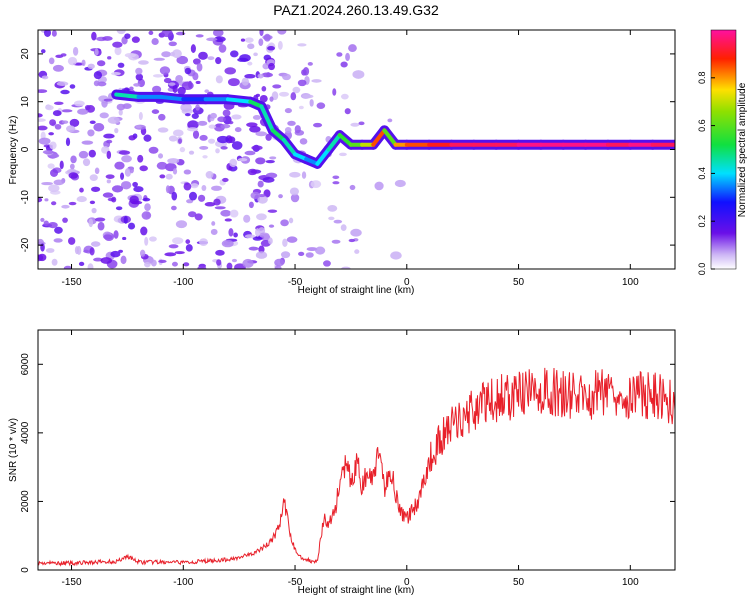 This screenshot has width=750, height=600. Describe the element at coordinates (25, 197) in the screenshot. I see `y-tick-label: -10` at that location.